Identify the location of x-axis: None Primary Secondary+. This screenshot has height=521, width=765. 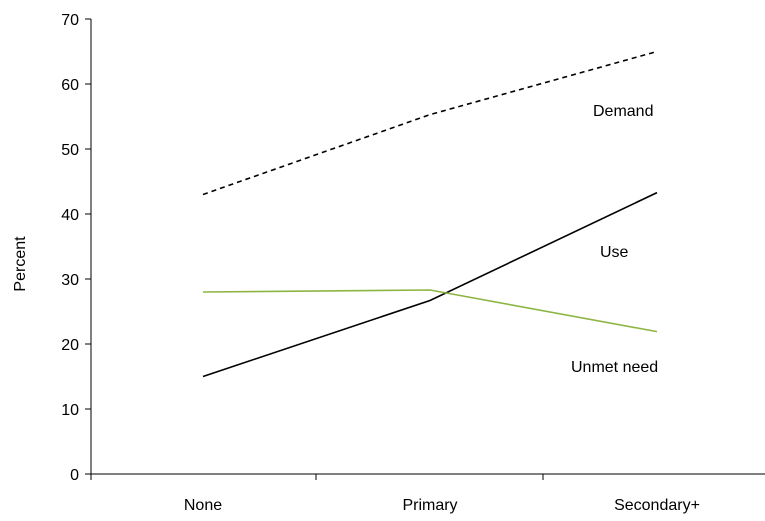
(427, 493).